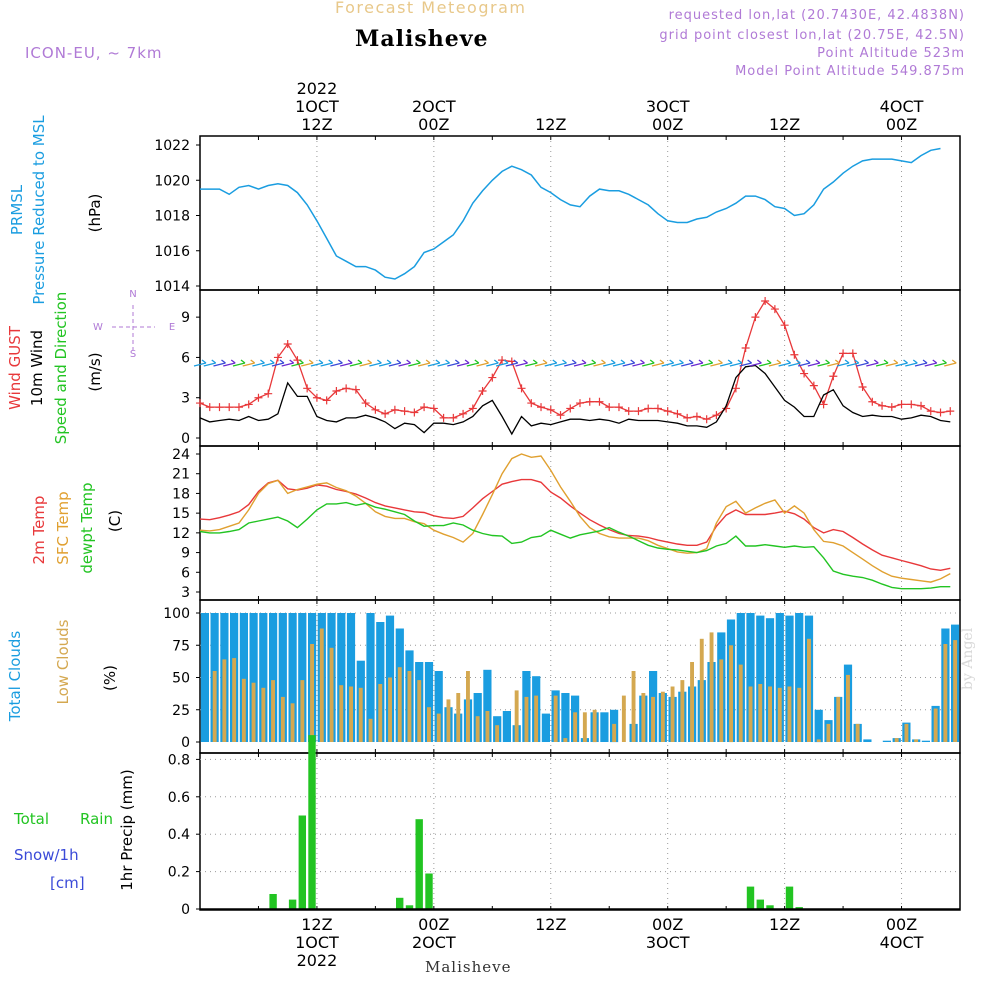 The width and height of the screenshot is (1000, 1000). I want to click on gust-line, so click(575, 360).